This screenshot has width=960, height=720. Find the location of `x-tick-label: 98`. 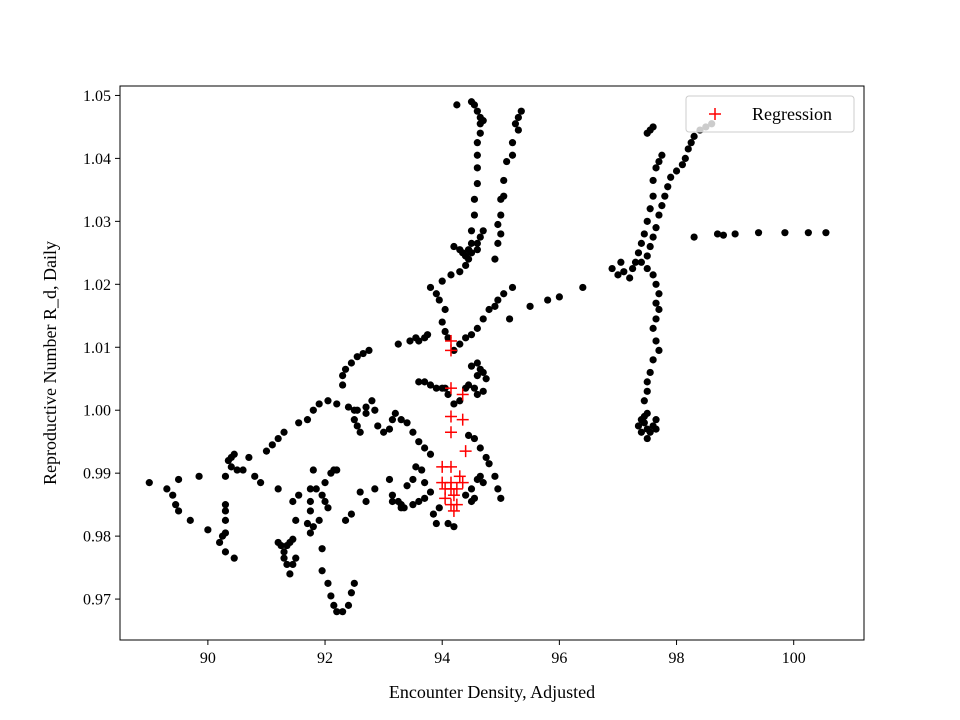

x-tick-label: 98 is located at coordinates (677, 658).